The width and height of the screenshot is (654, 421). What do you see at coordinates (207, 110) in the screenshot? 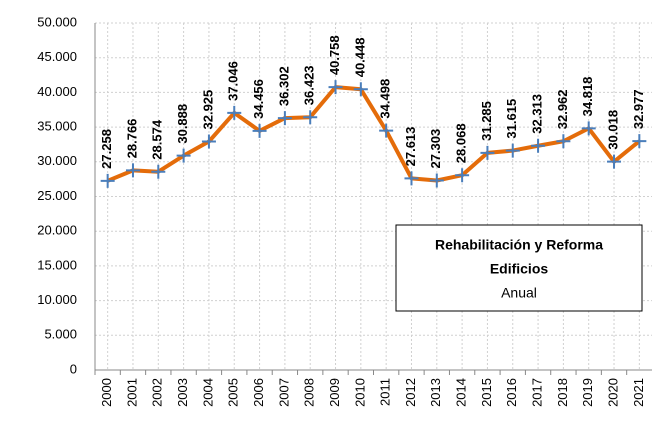
I see `data-label: 32.925` at bounding box center [207, 110].